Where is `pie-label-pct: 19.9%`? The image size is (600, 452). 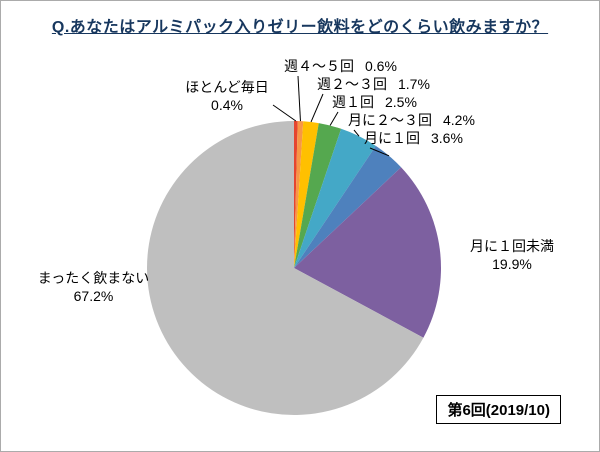
pie-label-pct: 19.9% is located at coordinates (512, 263).